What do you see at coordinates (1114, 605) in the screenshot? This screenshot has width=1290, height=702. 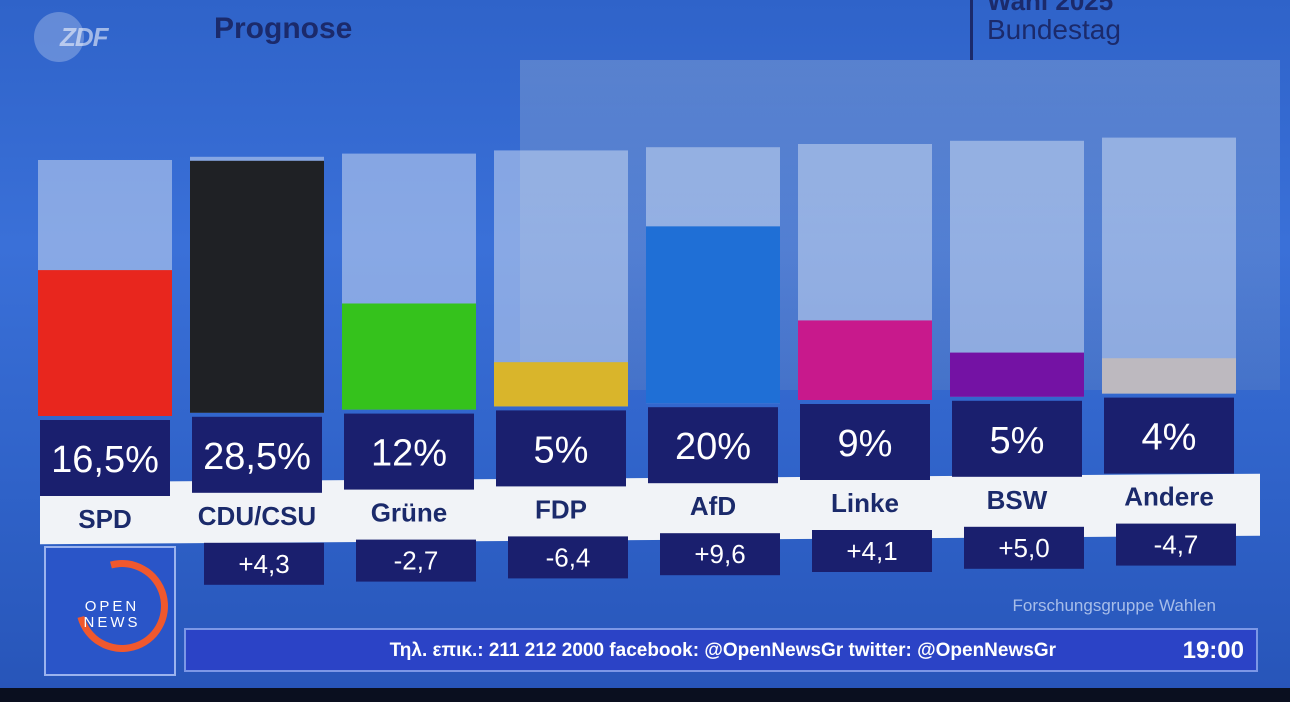 I see `source-credit: Forschungsgruppe Wahlen` at bounding box center [1114, 605].